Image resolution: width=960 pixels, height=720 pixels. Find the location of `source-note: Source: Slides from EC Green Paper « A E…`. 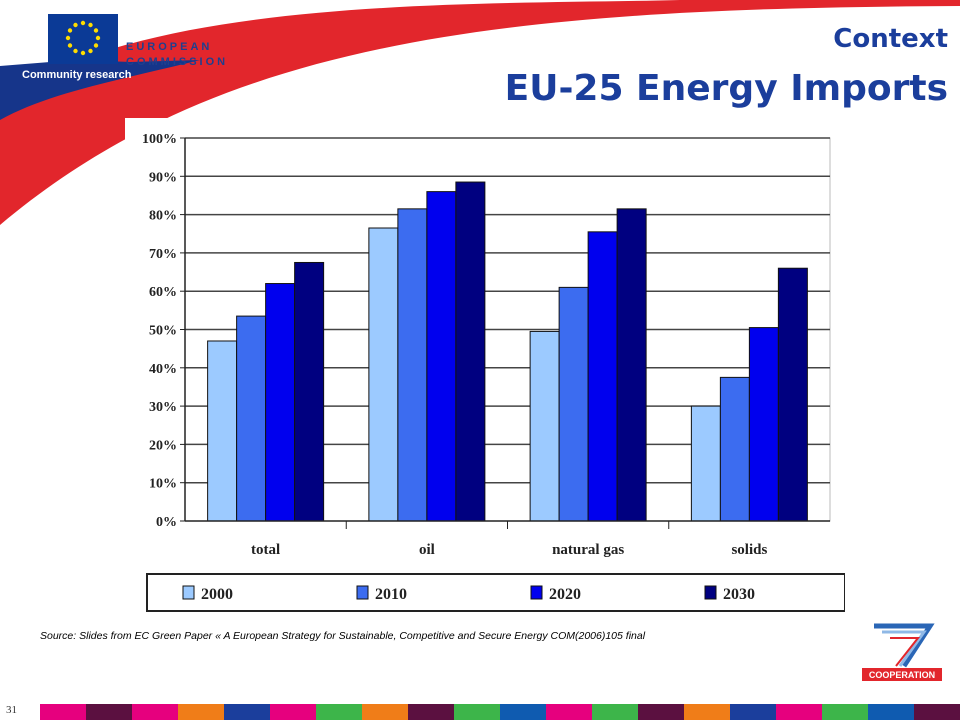

source-note: Source: Slides from EC Green Paper « A E… is located at coordinates (343, 636).